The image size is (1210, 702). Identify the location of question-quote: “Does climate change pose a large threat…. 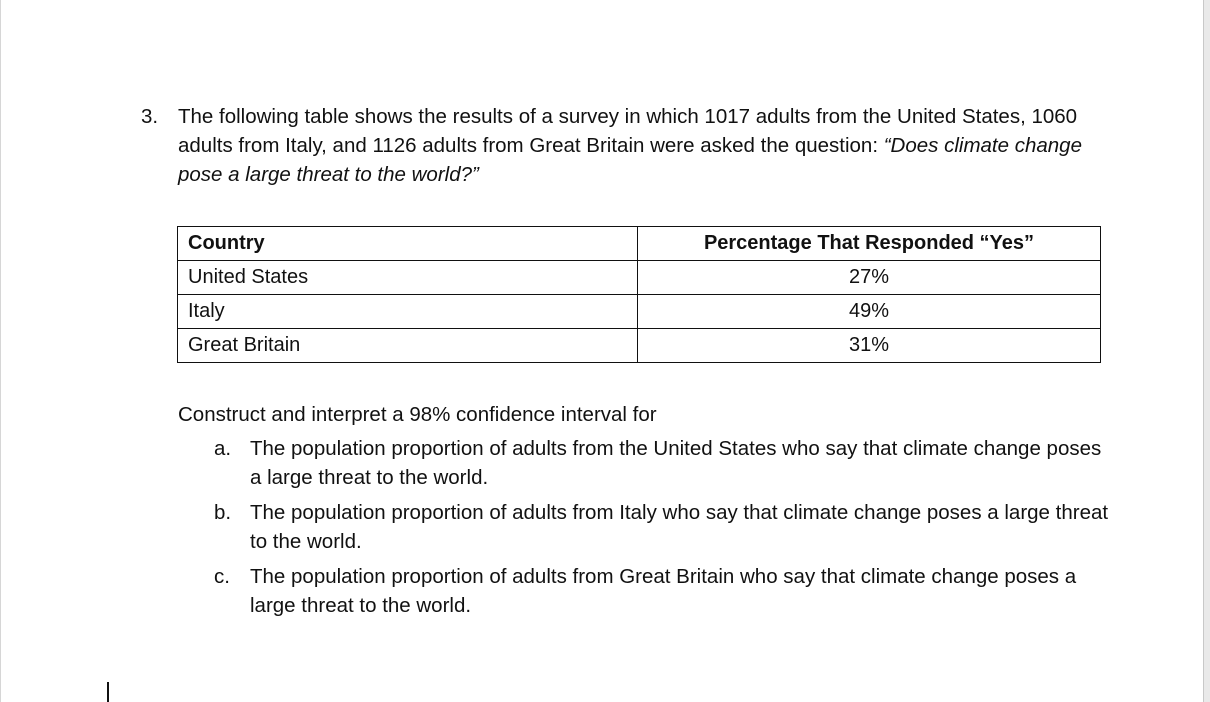
(630, 160).